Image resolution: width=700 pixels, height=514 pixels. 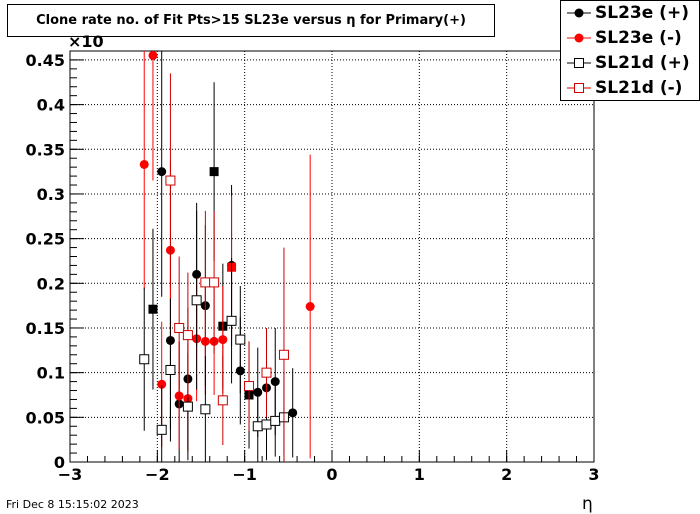 I want to click on y-tick-label: 0, so click(x=59, y=462).